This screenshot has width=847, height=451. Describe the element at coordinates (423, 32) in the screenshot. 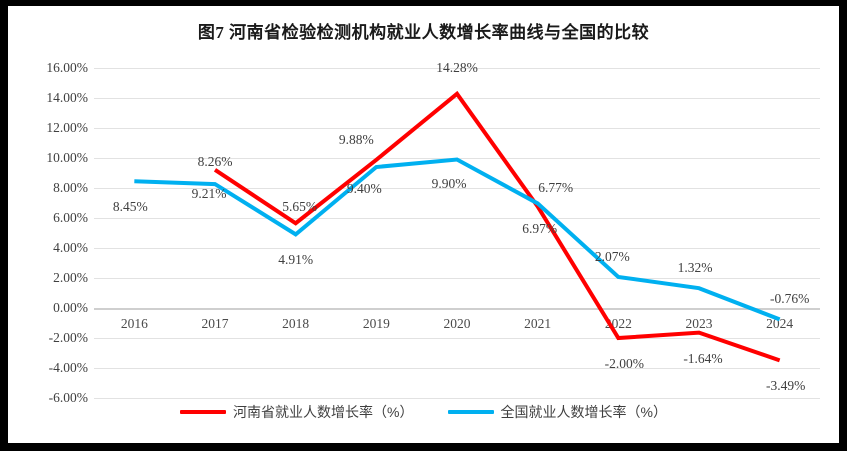

I see `chart-title: 图7 河南省检验检测机构就业人数增长率曲线与全国的比较` at that location.